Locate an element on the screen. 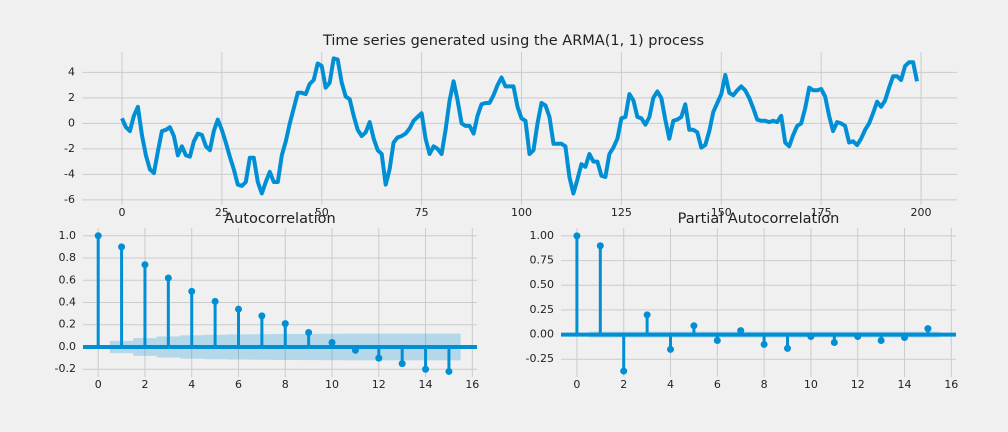 The image size is (1008, 432). x-tick-label: 175 is located at coordinates (821, 212).